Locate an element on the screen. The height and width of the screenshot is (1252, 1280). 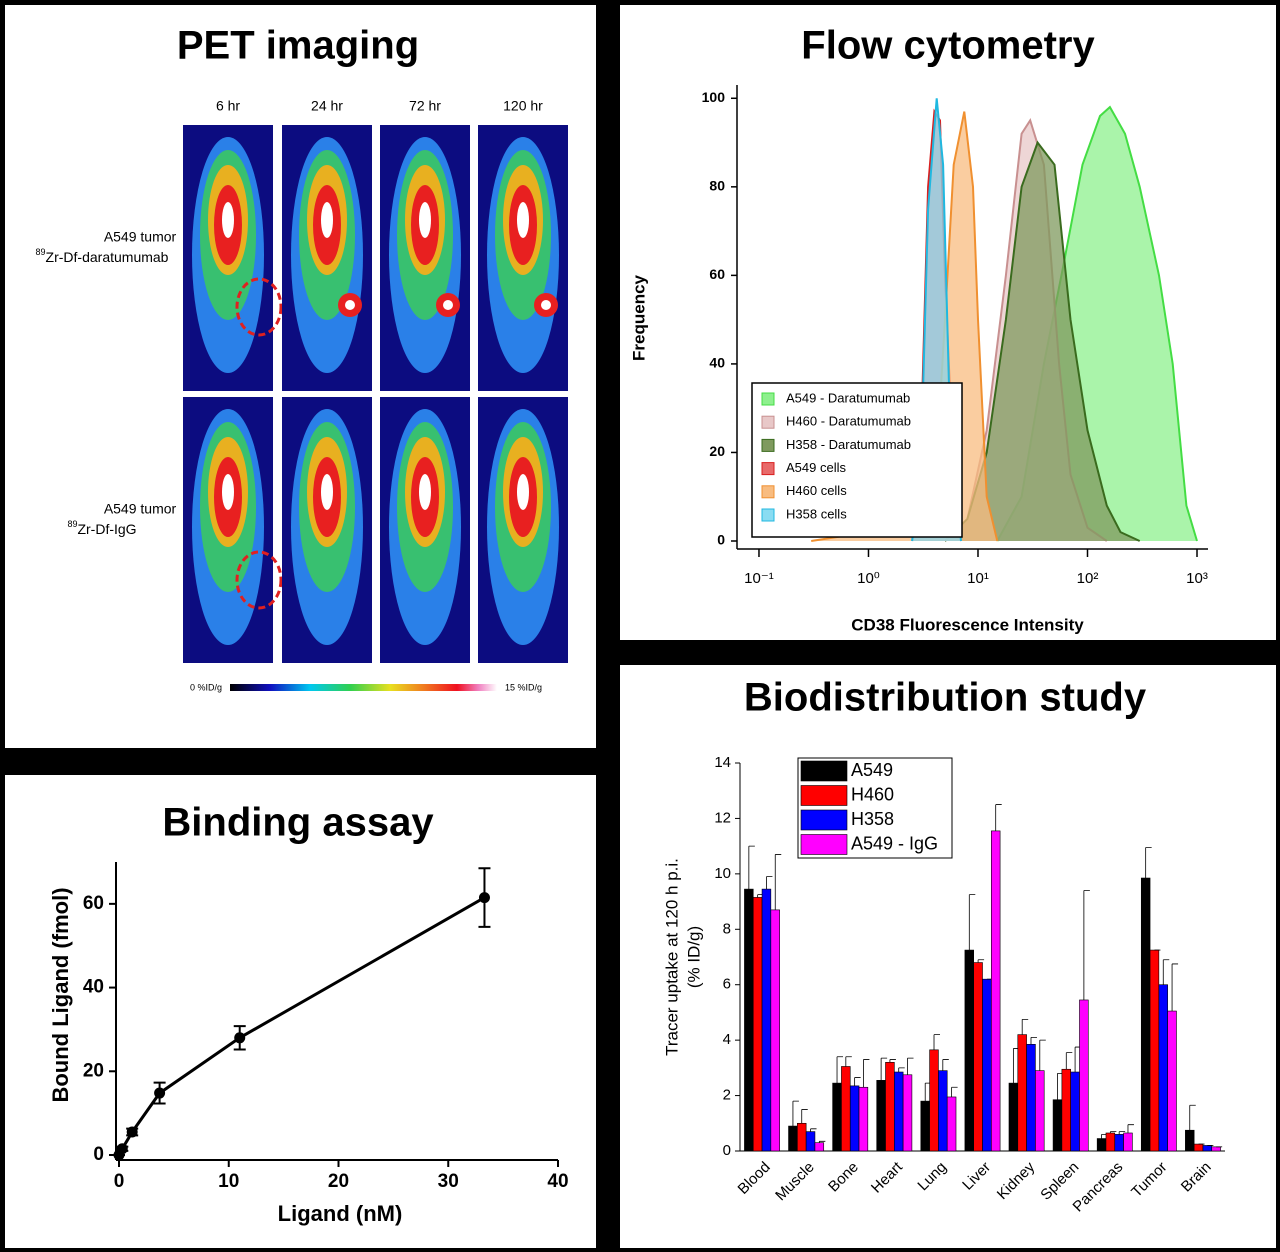
colorbar is located at coordinates (363, 687).